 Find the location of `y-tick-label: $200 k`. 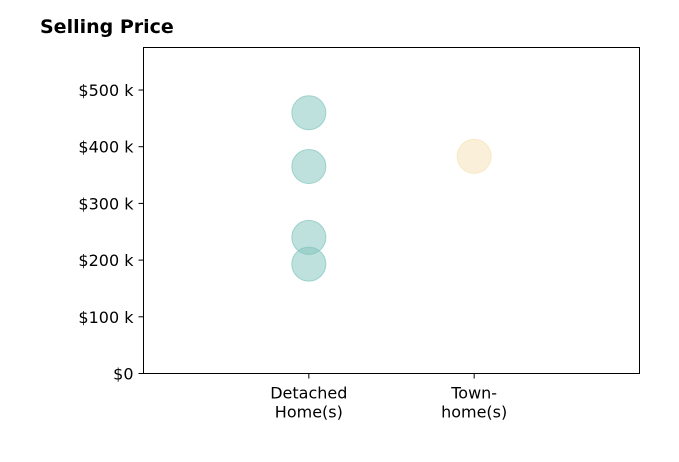

y-tick-label: $200 k is located at coordinates (106, 260).